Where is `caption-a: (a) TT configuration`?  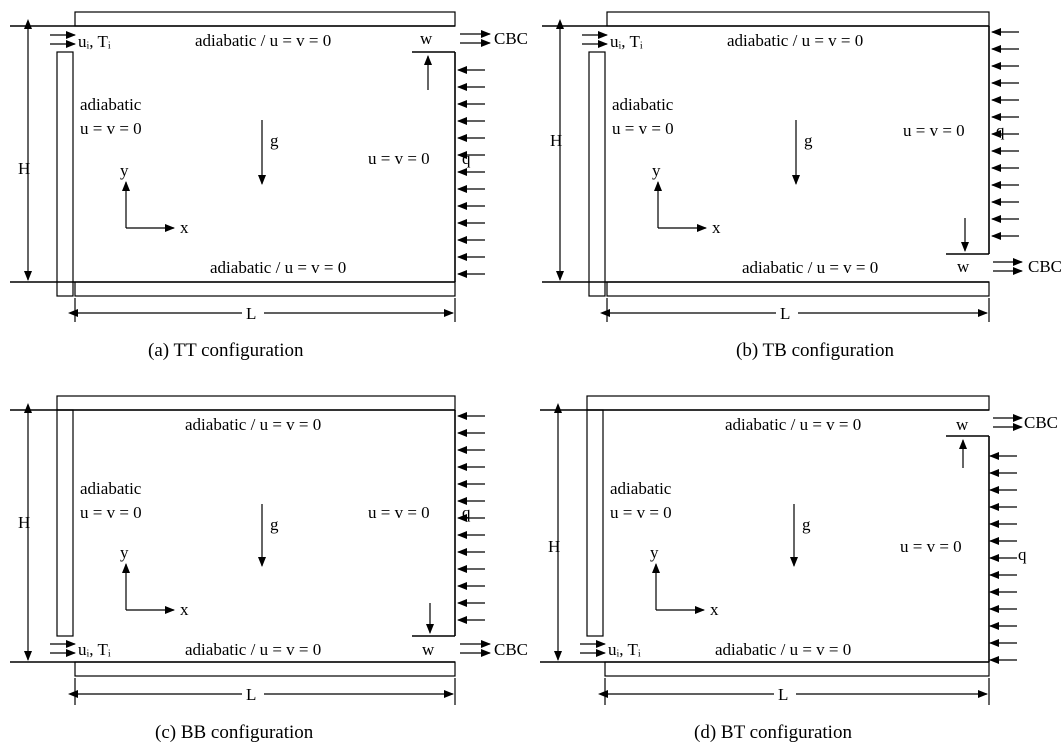
caption-a: (a) TT configuration is located at coordinates (226, 350).